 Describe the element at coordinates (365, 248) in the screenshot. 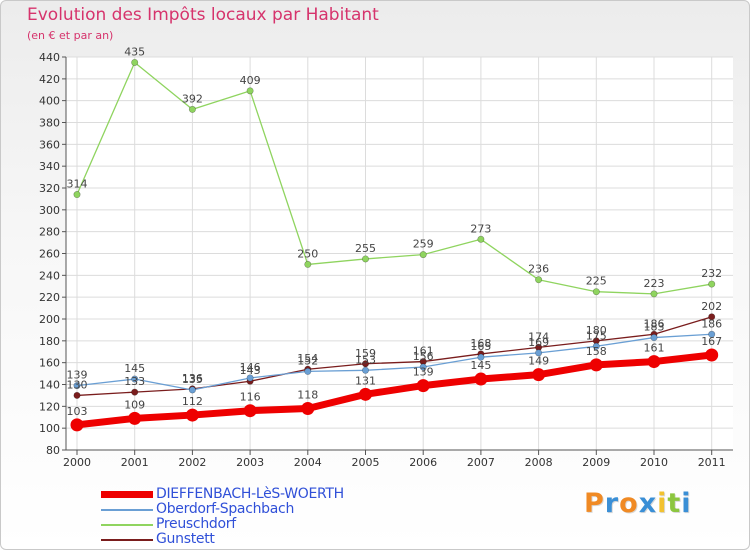

I see `data-label-preuschdorf: 255` at that location.